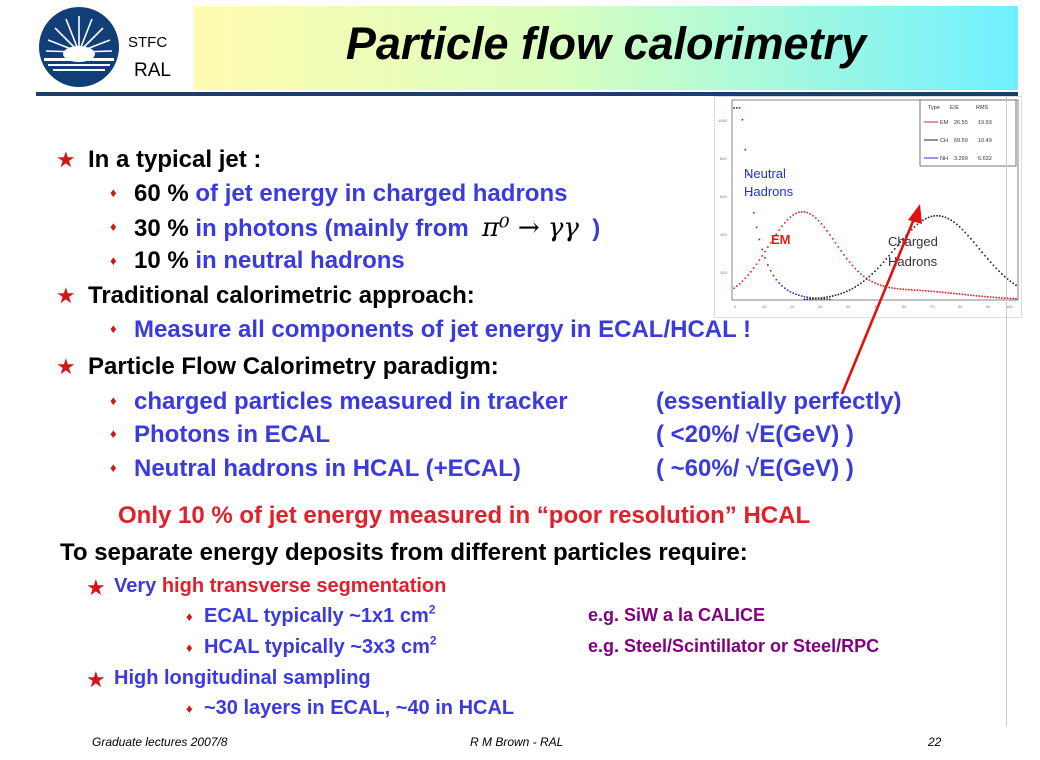 The width and height of the screenshot is (1040, 760). I want to click on legend-header-e: E/E, so click(954, 108).